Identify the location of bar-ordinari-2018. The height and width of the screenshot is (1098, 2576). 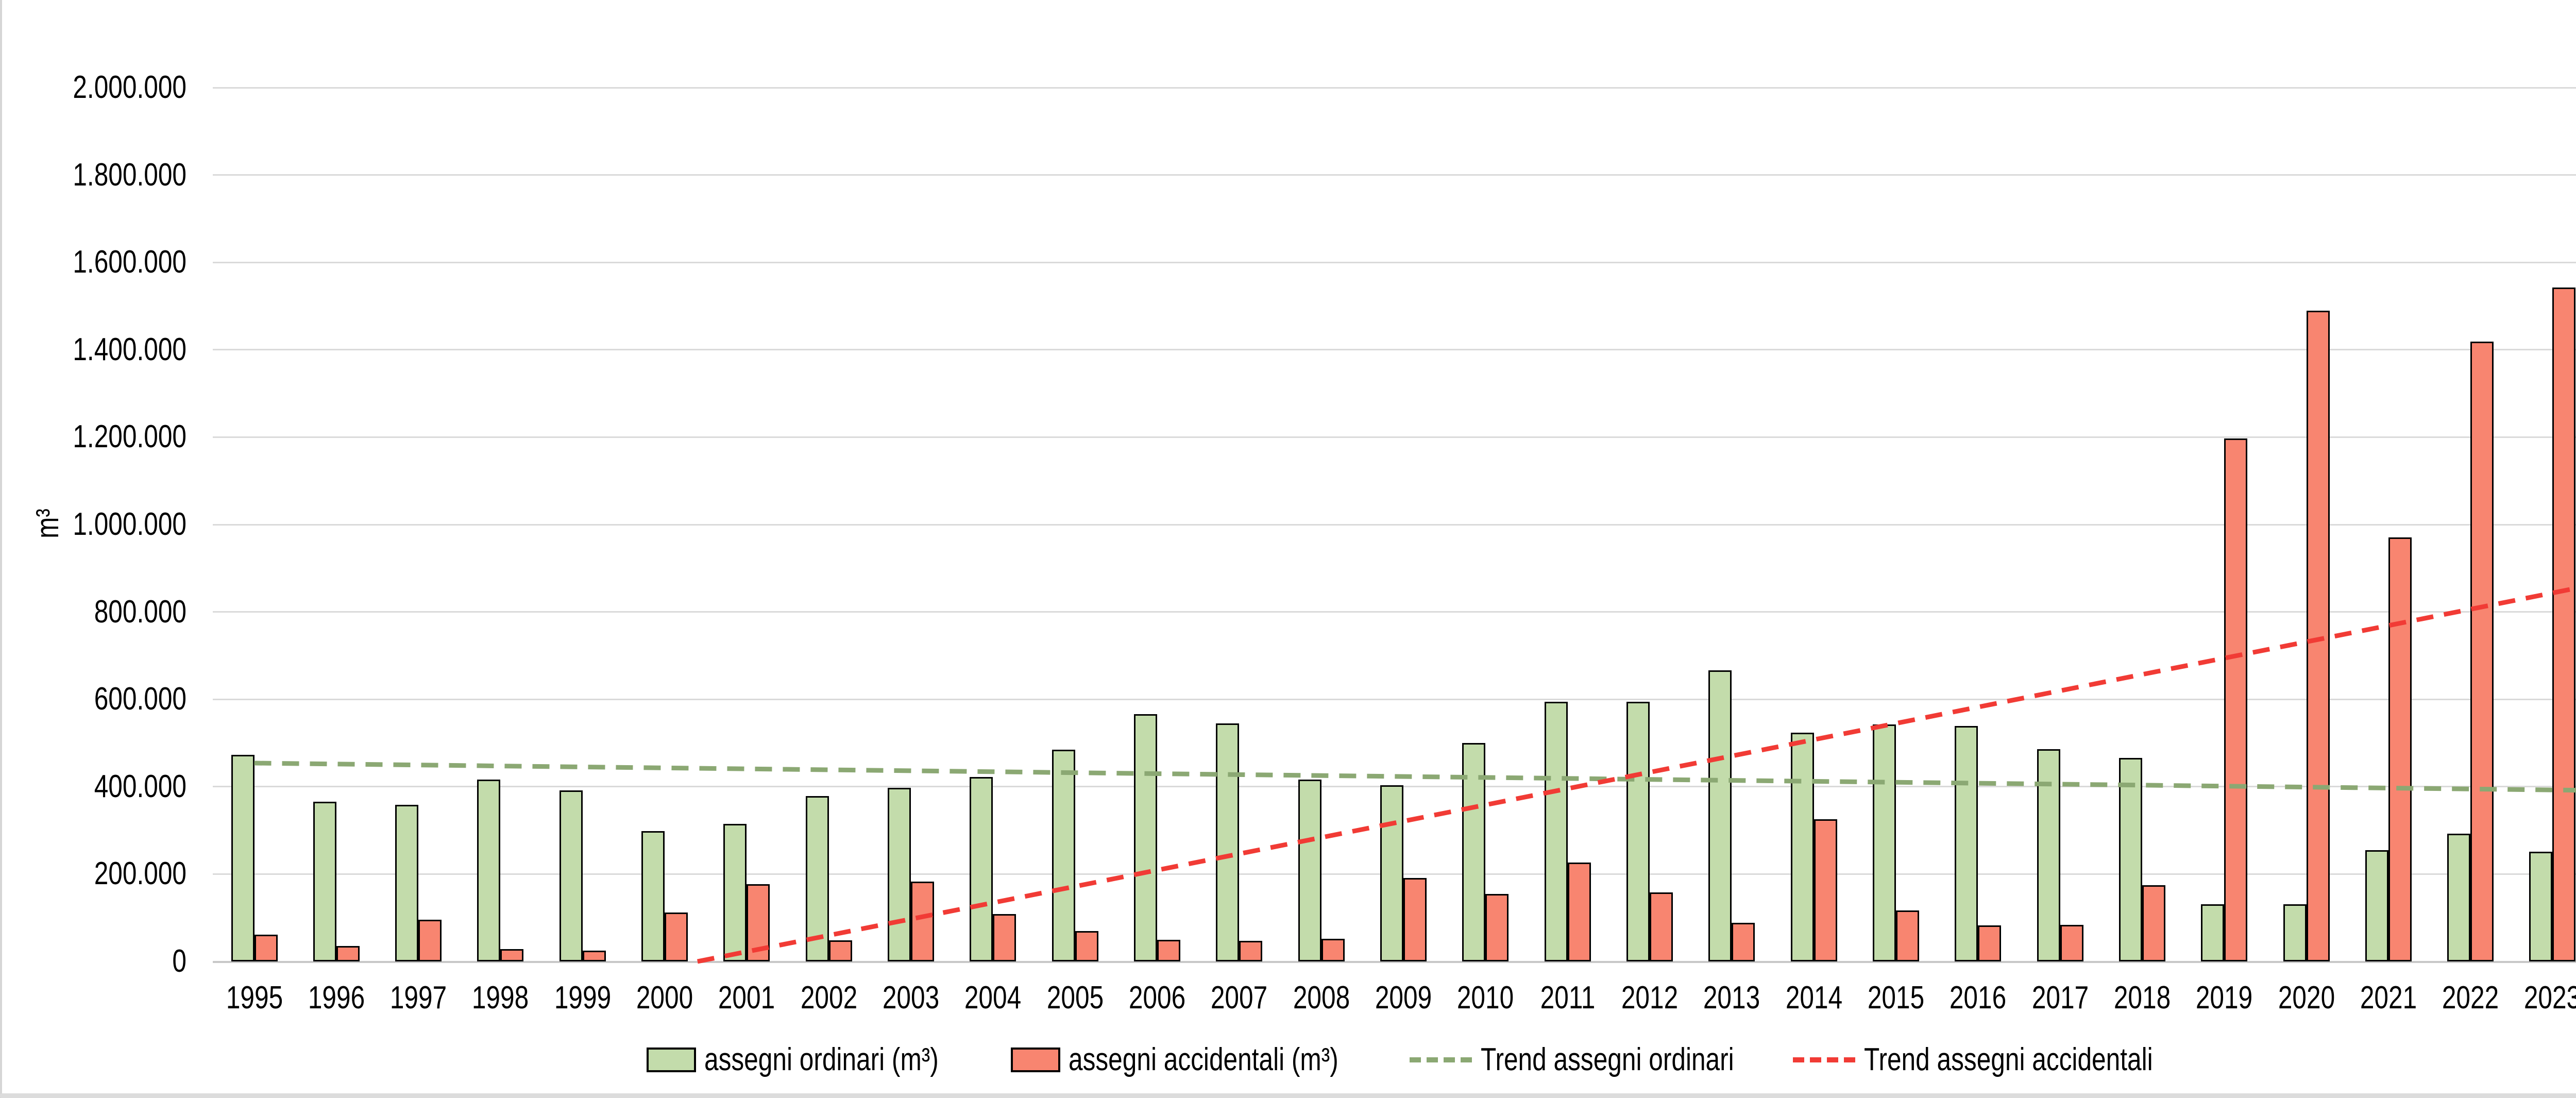
(2130, 859).